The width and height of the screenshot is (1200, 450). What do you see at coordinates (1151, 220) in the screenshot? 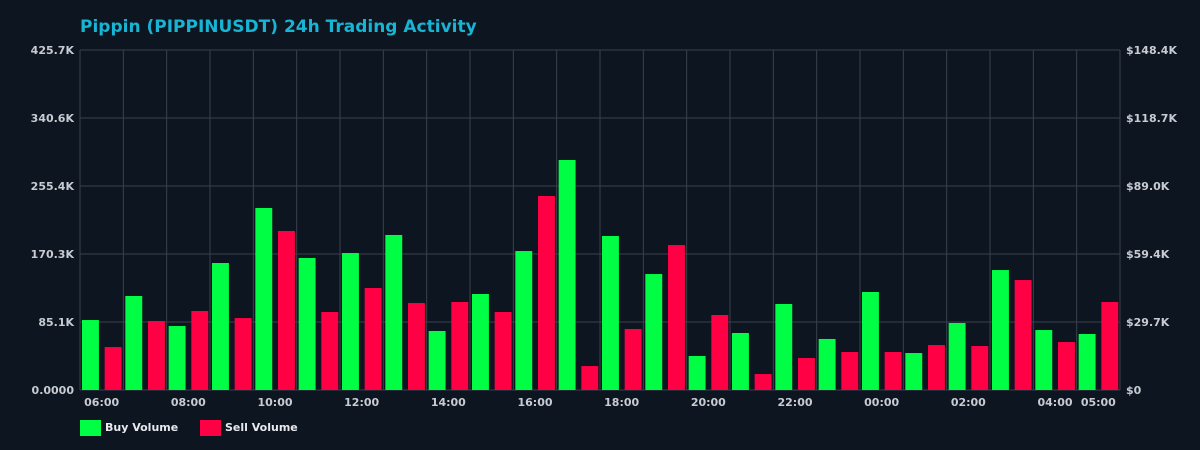
I see `y-axis-right: $0 $29.7K $59.4K $89.0K $118.7K $148.4K` at bounding box center [1151, 220].